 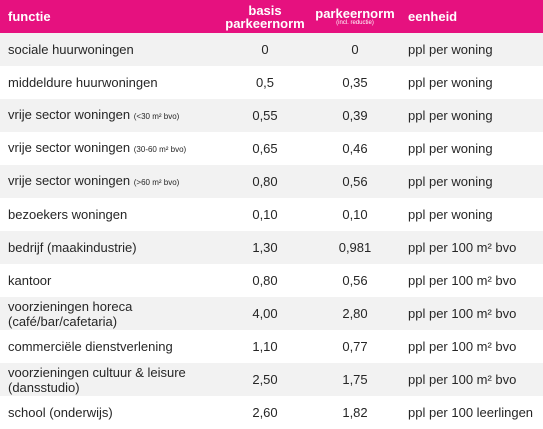 I want to click on functie-text: bezoekers woningen, so click(x=68, y=214).